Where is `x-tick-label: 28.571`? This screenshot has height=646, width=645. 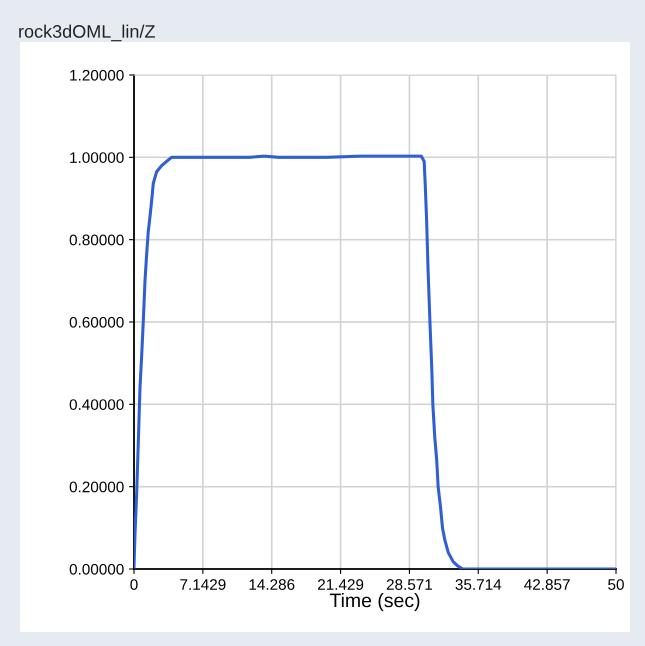 x-tick-label: 28.571 is located at coordinates (409, 584).